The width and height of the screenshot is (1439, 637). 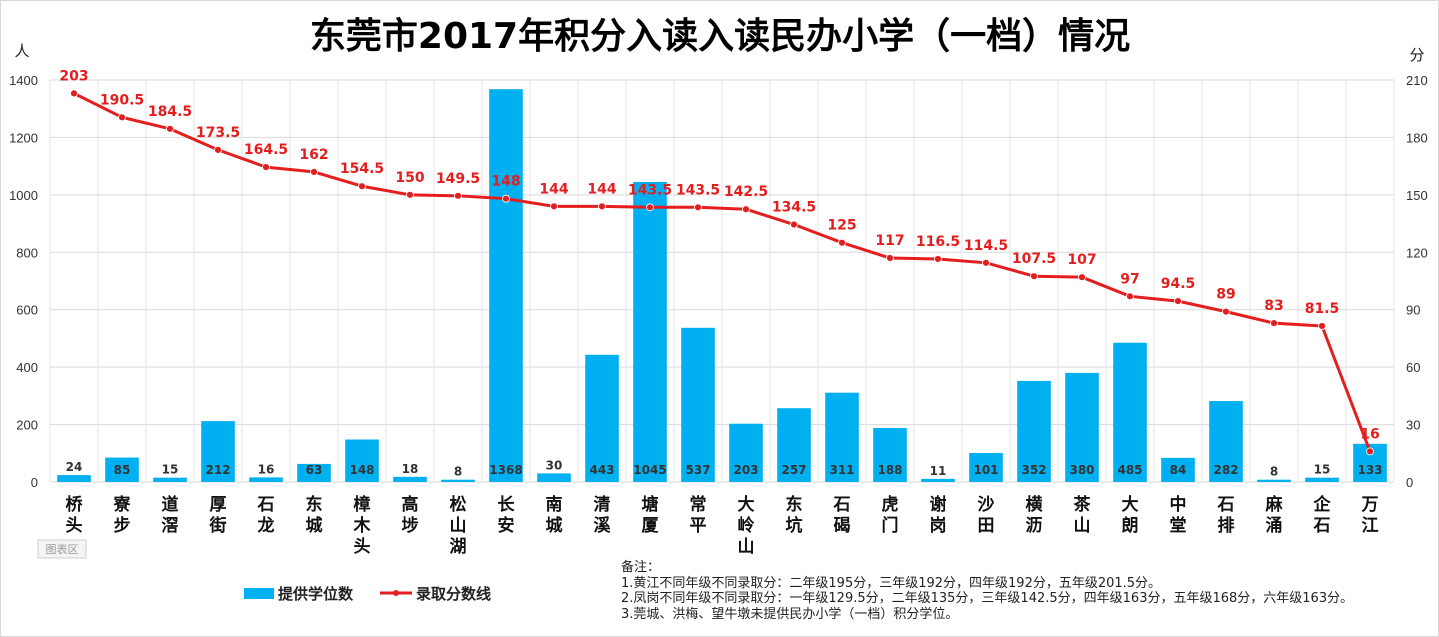 What do you see at coordinates (23, 195) in the screenshot?
I see `left-tick-label: 1000` at bounding box center [23, 195].